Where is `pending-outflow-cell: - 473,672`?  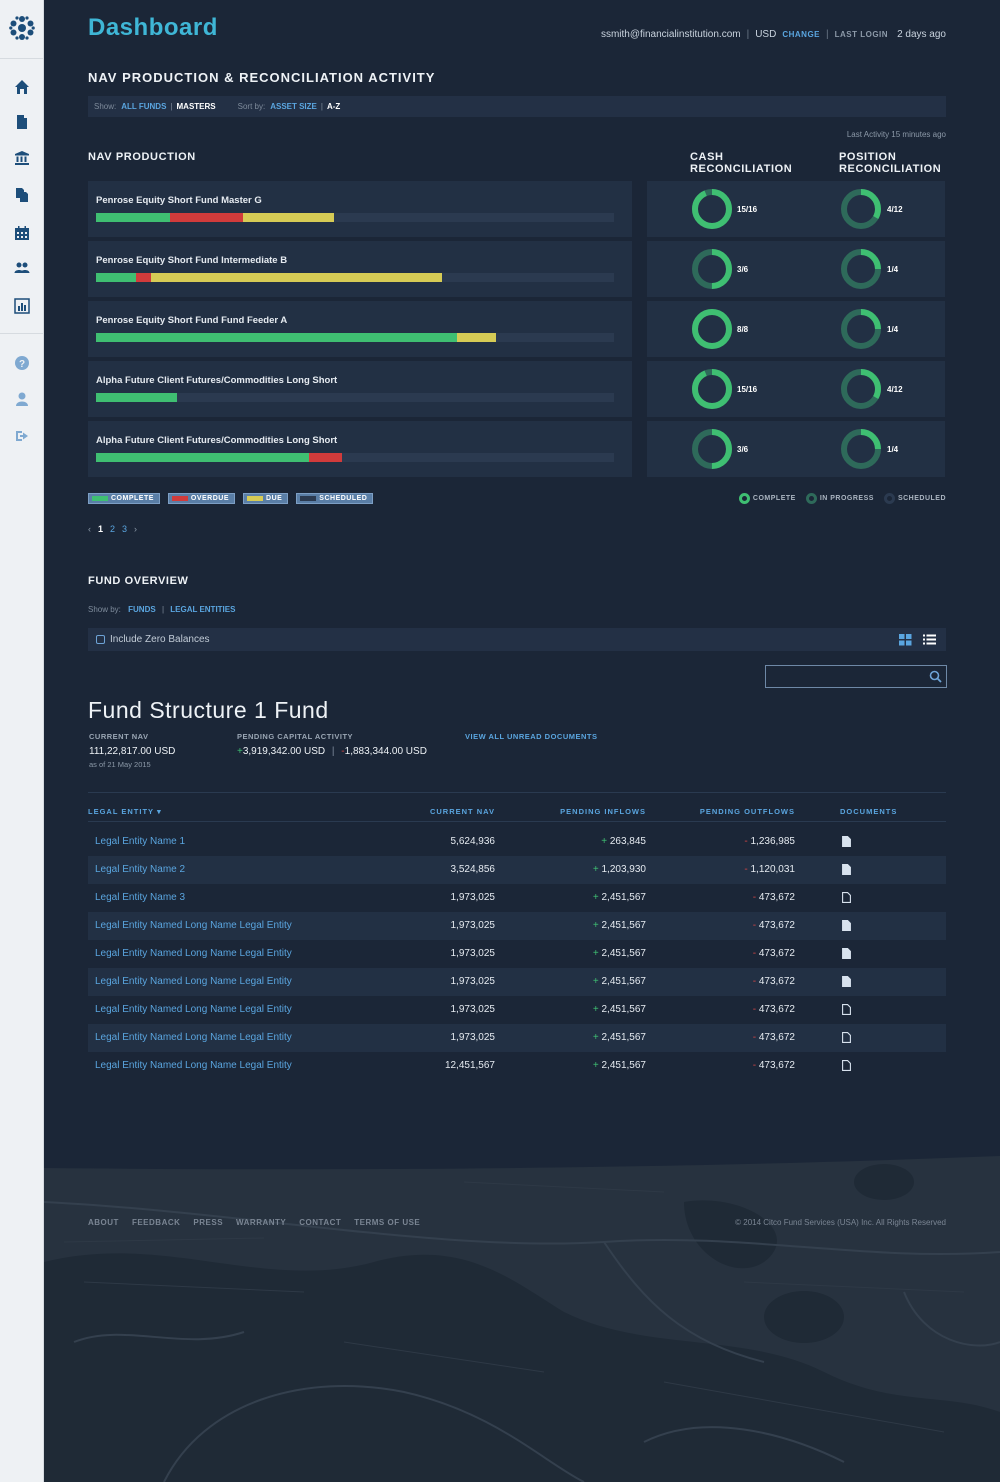
pending-outflow-cell: - 473,672 is located at coordinates (774, 1065).